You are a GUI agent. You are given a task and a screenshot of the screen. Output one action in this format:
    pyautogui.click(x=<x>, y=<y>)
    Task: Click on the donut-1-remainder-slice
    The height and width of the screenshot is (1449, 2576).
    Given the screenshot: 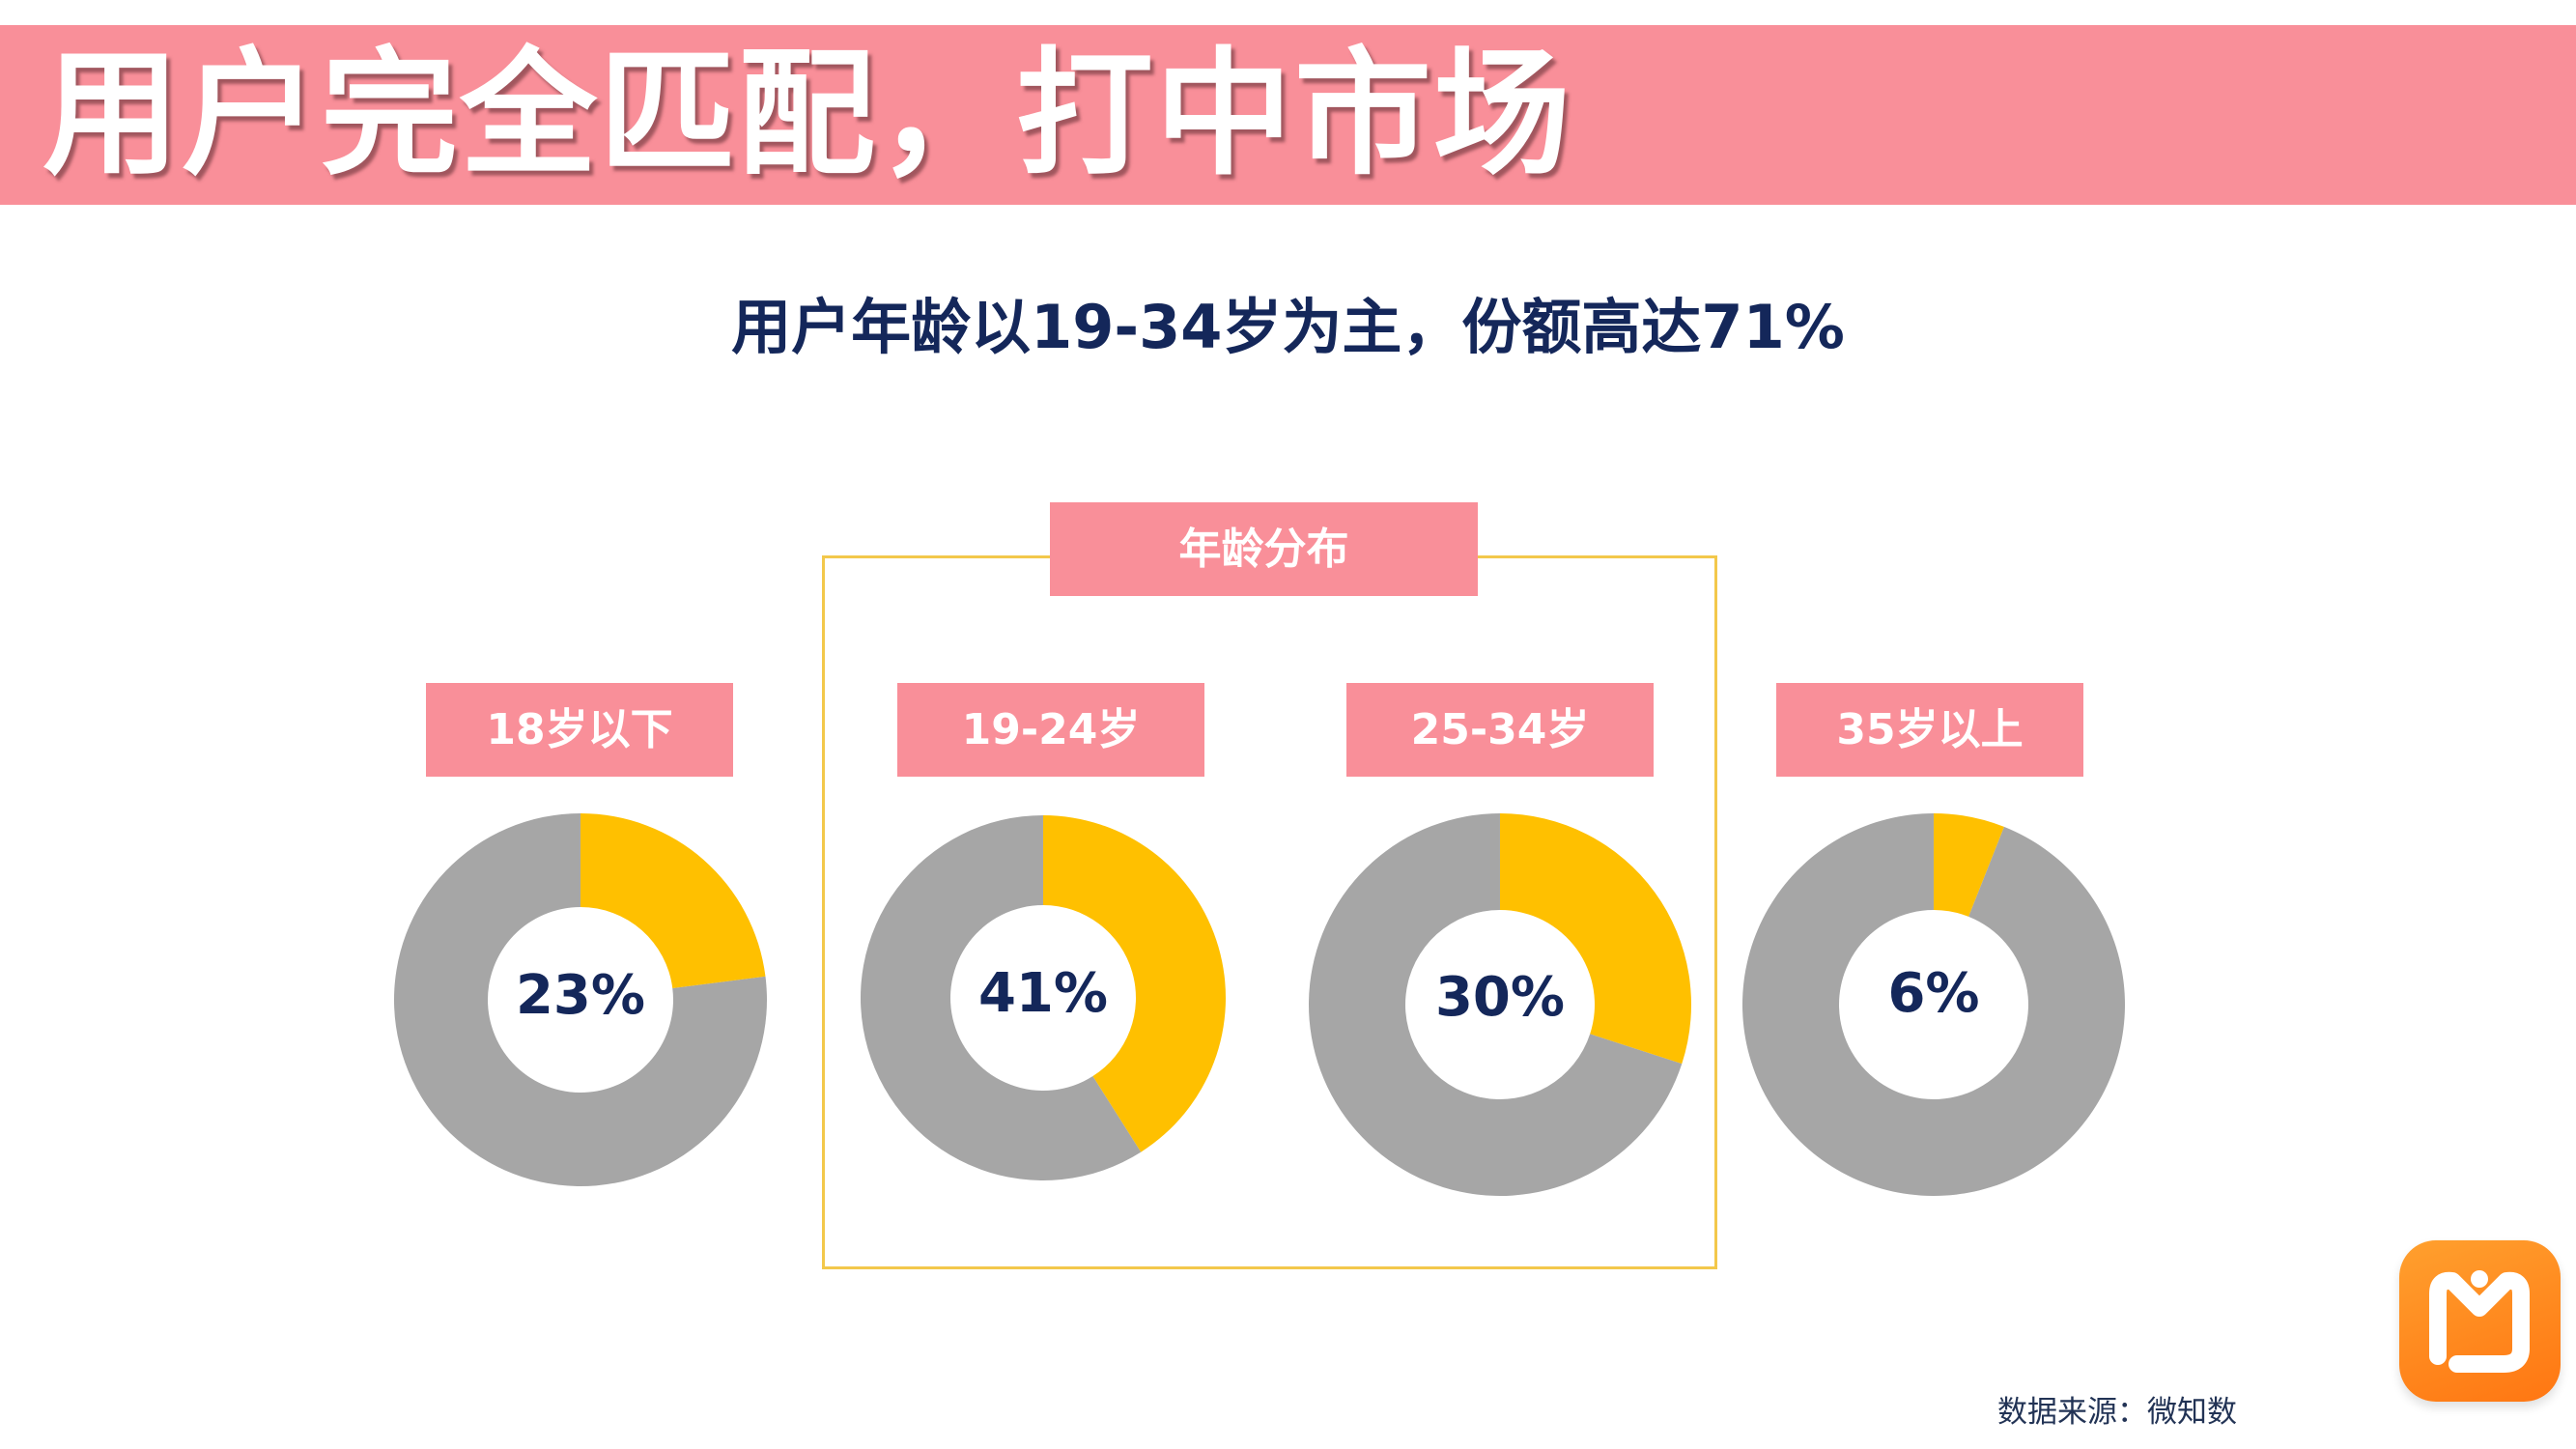 What is the action you would take?
    pyautogui.click(x=1001, y=997)
    